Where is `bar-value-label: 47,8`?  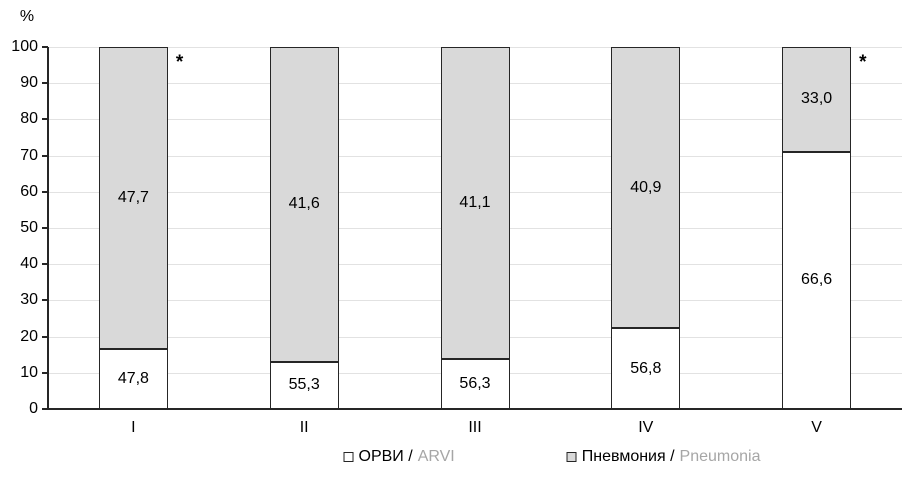
bar-value-label: 47,8 is located at coordinates (133, 379).